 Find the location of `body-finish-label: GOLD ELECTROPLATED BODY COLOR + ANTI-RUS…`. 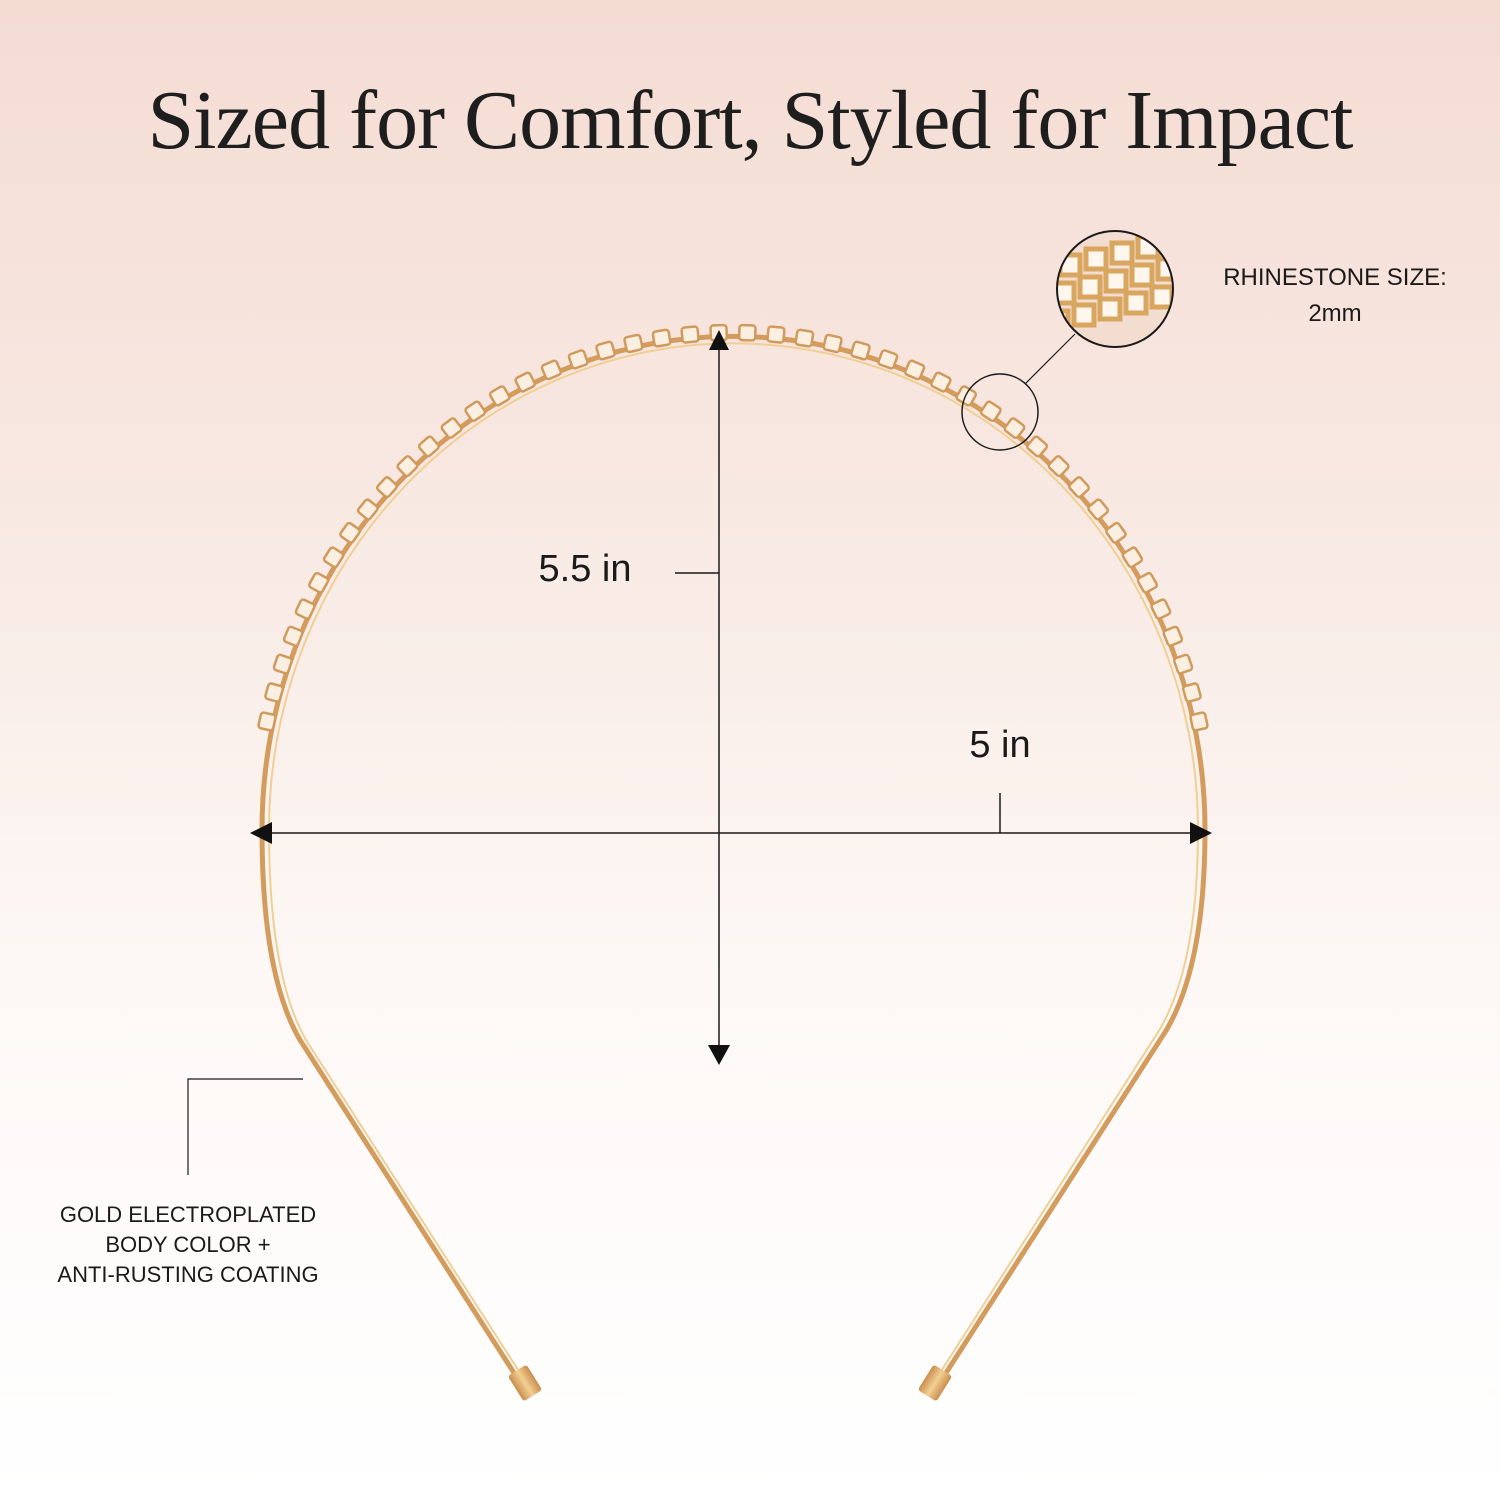

body-finish-label: GOLD ELECTROPLATED BODY COLOR + ANTI-RUS… is located at coordinates (188, 1245).